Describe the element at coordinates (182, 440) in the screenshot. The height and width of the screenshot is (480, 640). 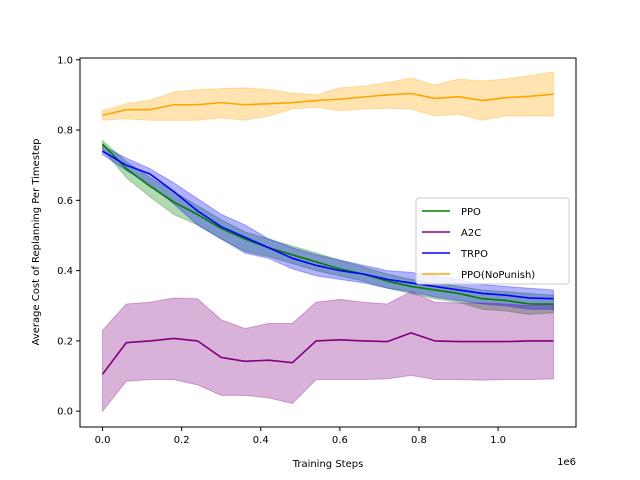
I see `x-tick-label: 0.2` at that location.